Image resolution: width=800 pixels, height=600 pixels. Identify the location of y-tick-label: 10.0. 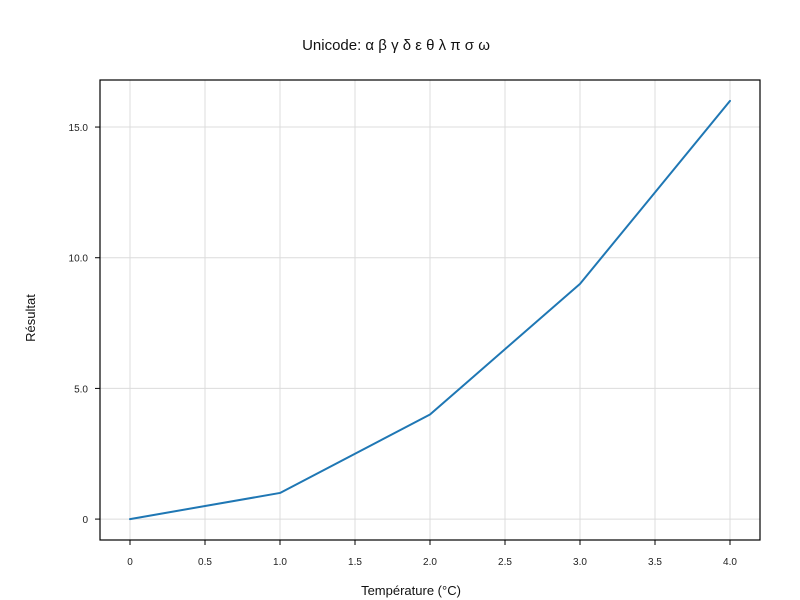
(79, 259).